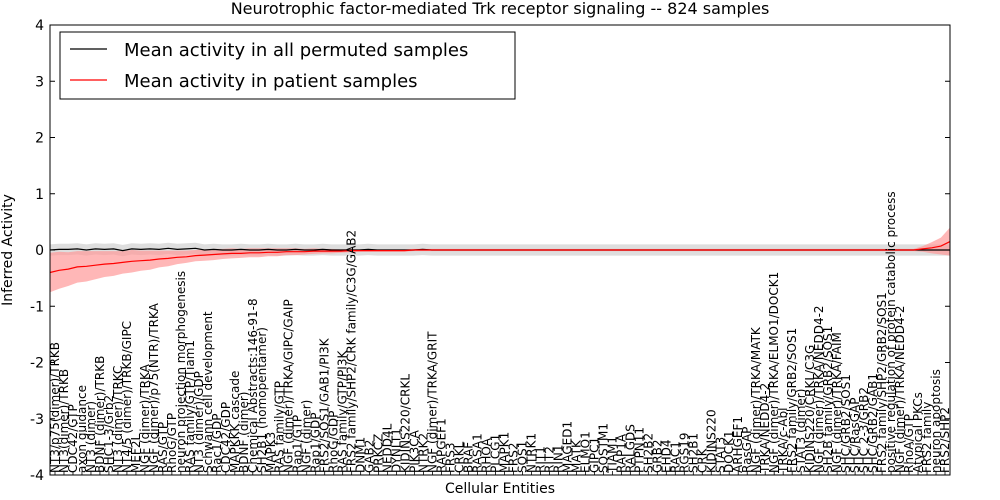 The width and height of the screenshot is (1000, 500). What do you see at coordinates (271, 452) in the screenshot?
I see `category-label: MAPK3` at bounding box center [271, 452].